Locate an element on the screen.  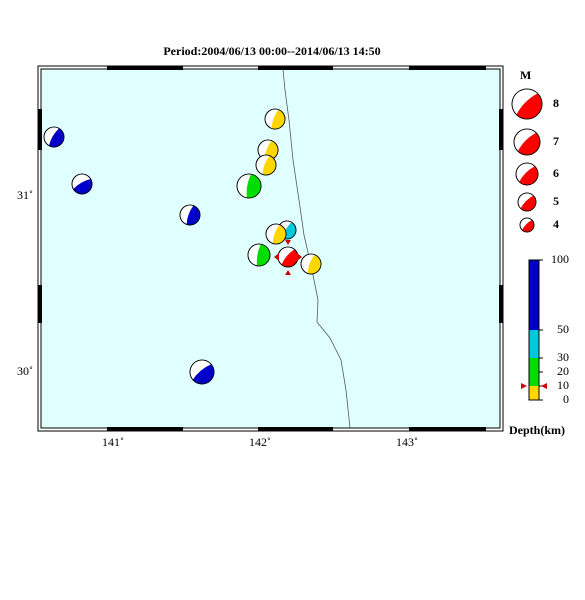
magnitude-label: 7 is located at coordinates (556, 141).